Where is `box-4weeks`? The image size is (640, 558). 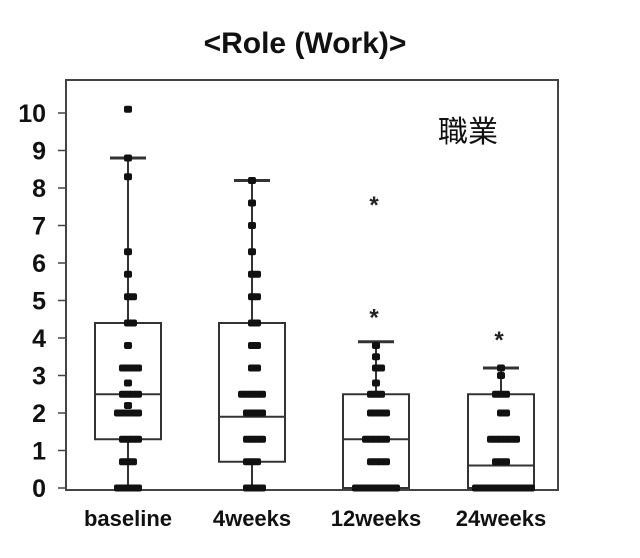
box-4weeks is located at coordinates (252, 334).